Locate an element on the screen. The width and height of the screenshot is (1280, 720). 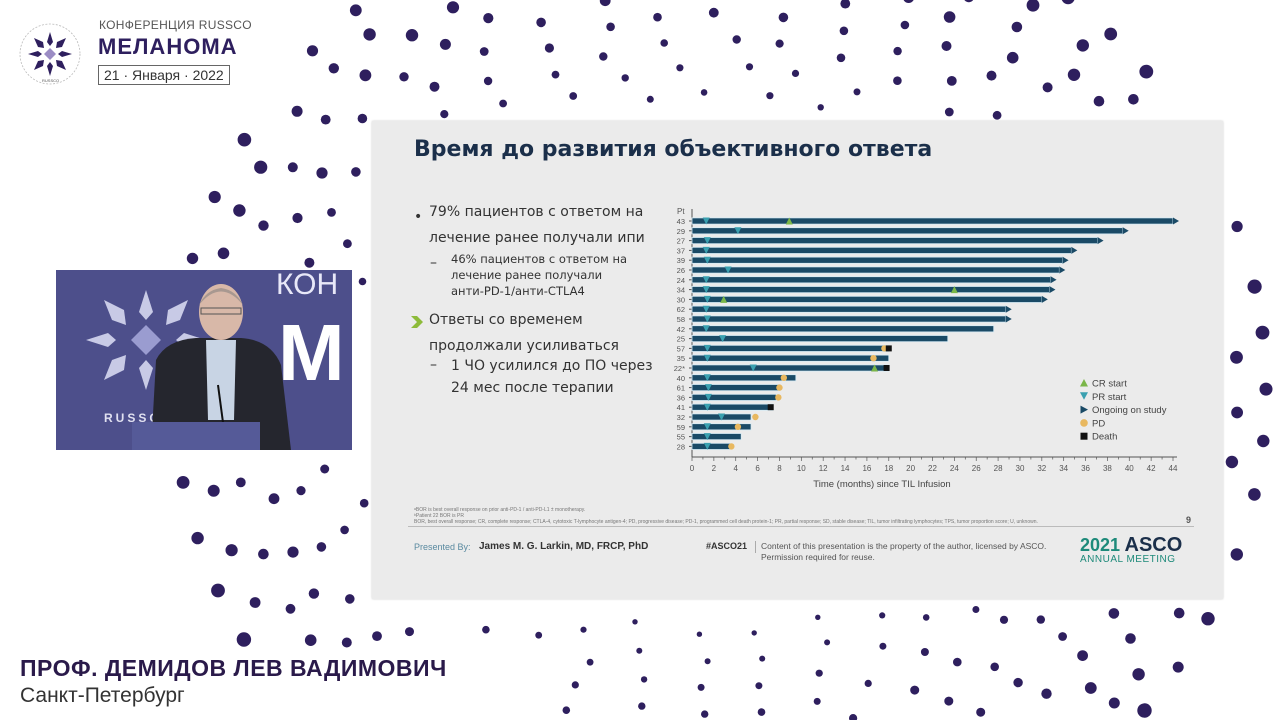
svg-text: 12 is located at coordinates (823, 468).